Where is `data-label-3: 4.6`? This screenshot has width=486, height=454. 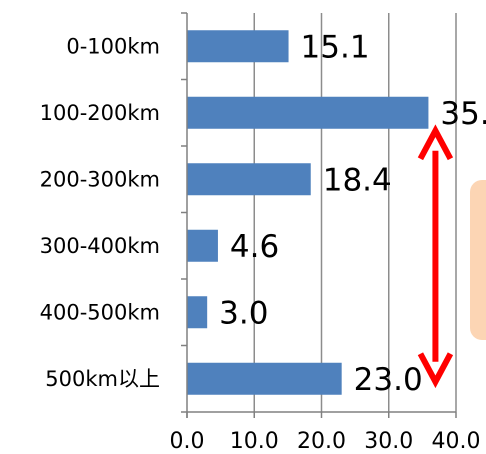 data-label-3: 4.6 is located at coordinates (254, 247).